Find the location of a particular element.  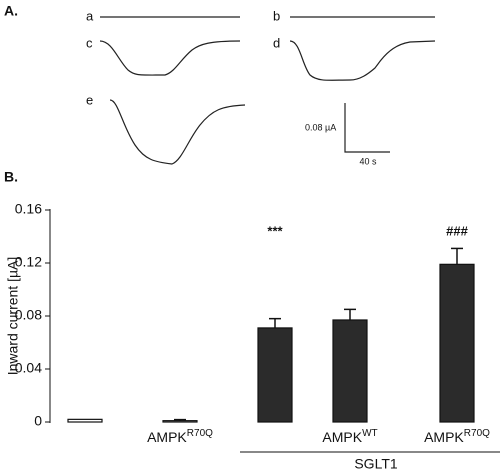

trace-label: d is located at coordinates (276, 42).